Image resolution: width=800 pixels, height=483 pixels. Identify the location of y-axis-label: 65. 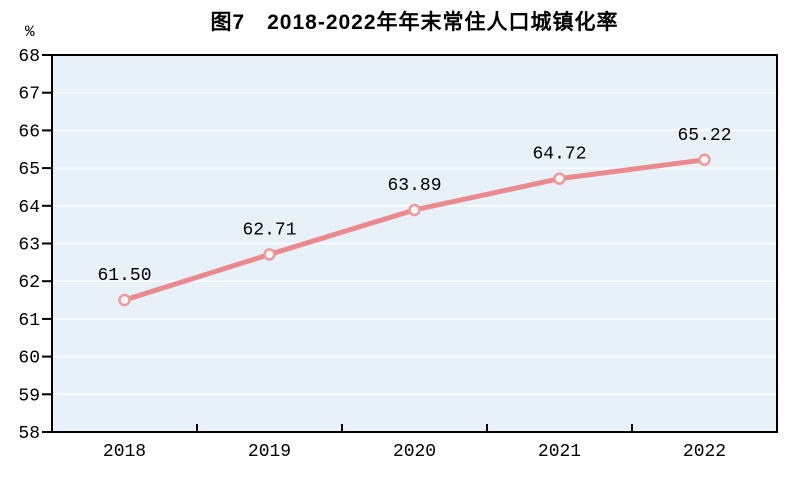
(29, 170).